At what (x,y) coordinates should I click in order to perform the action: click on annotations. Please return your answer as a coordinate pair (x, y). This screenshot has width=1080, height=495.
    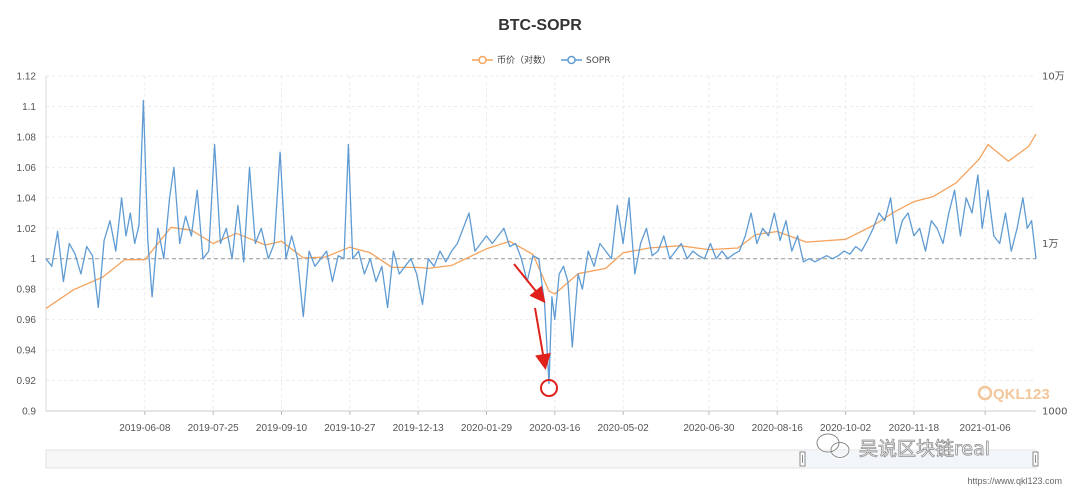
    Looking at the image, I should click on (535, 330).